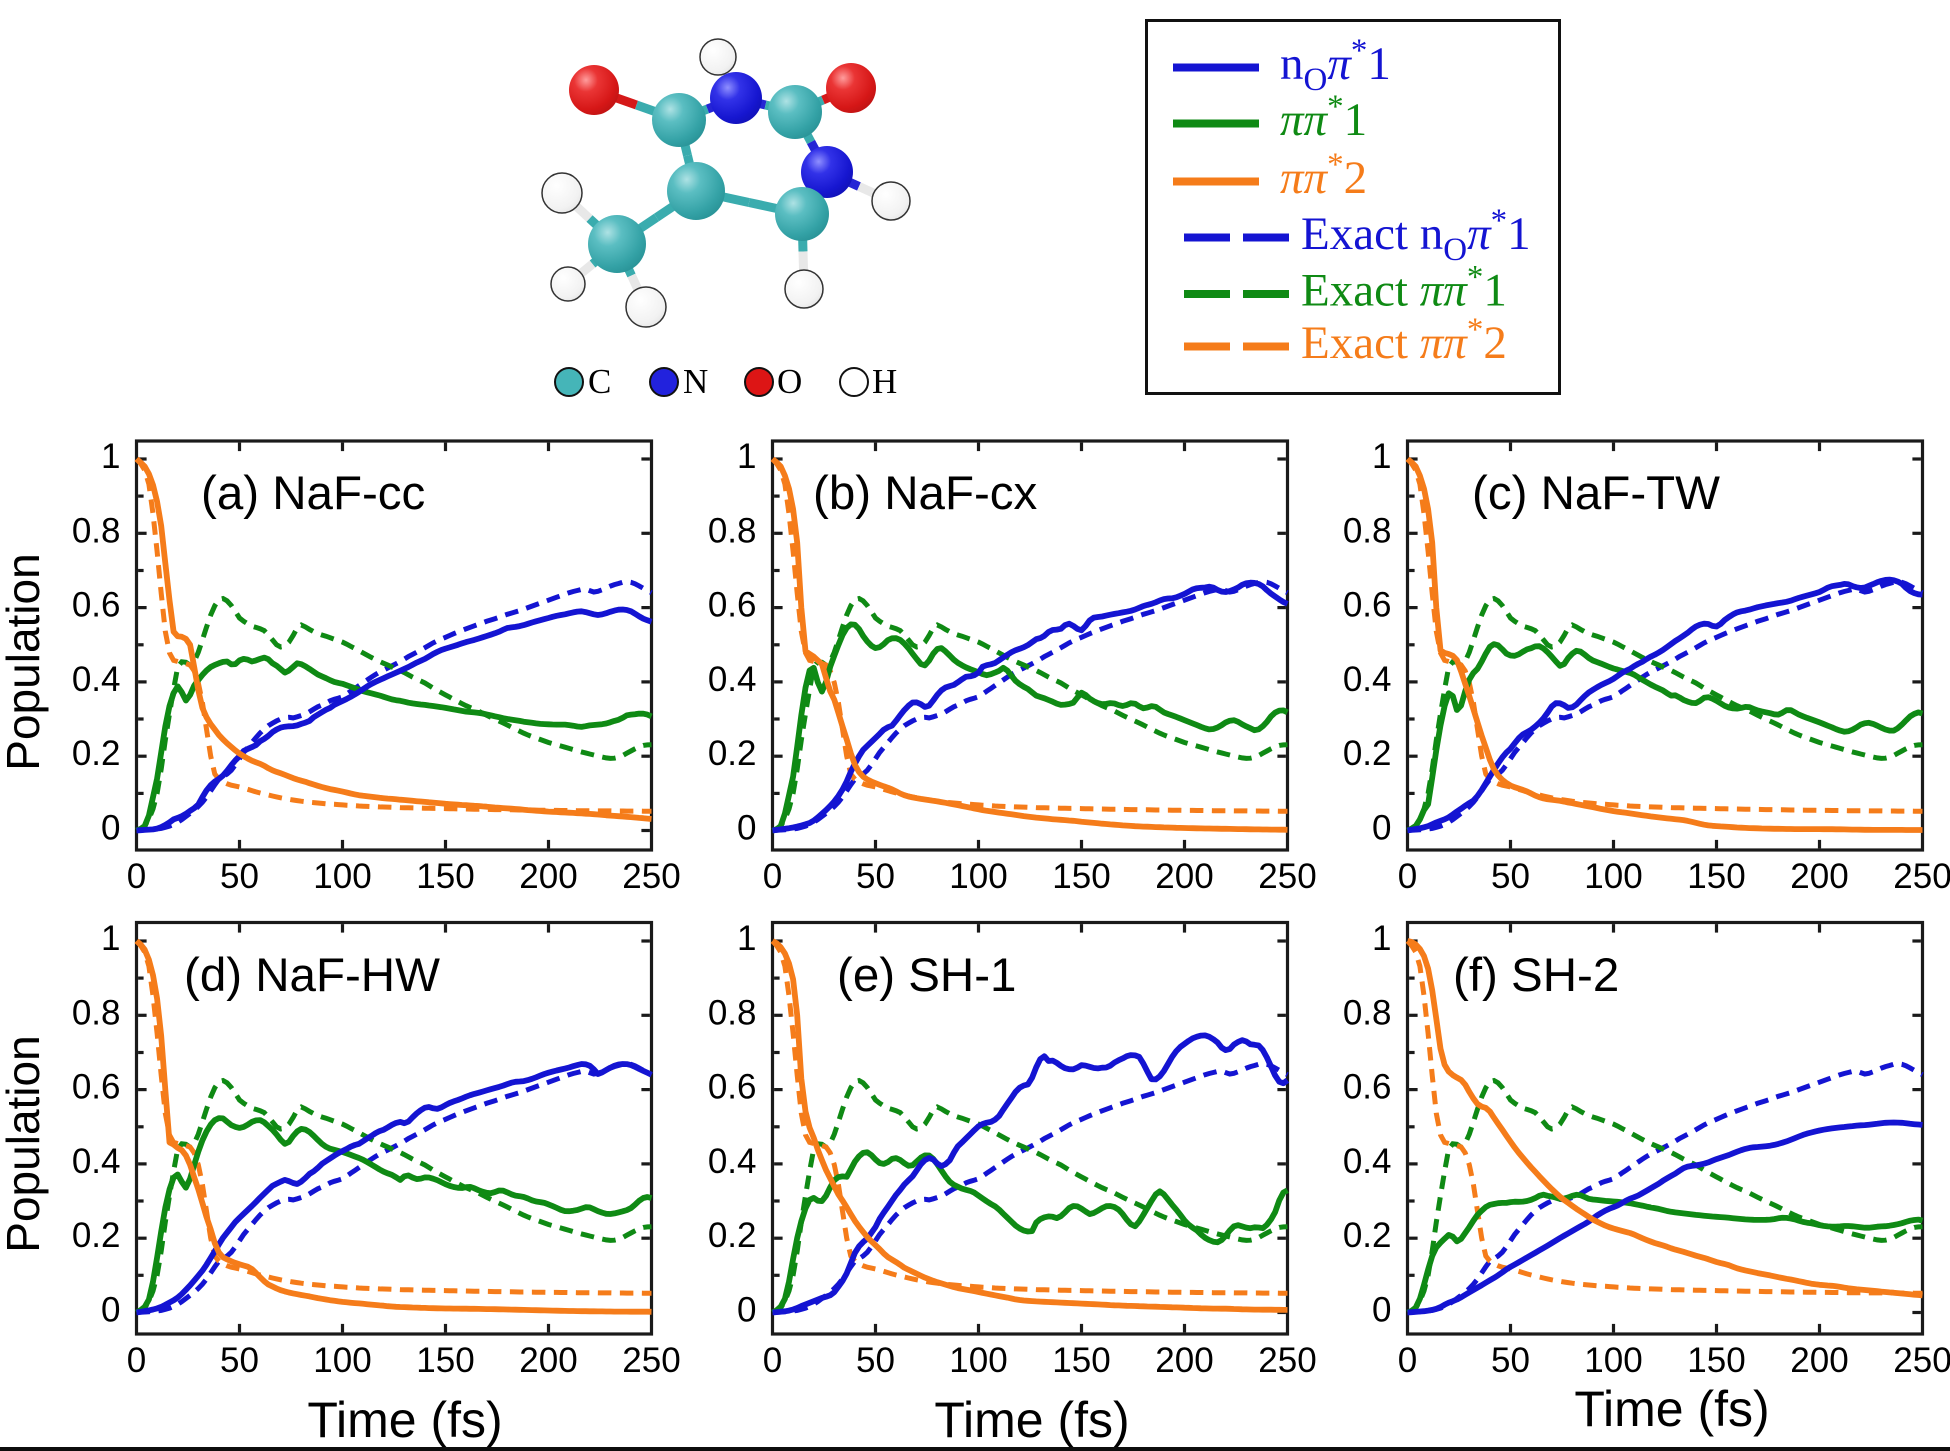  I want to click on svg-text: (a) NaF-cc, so click(313, 493).